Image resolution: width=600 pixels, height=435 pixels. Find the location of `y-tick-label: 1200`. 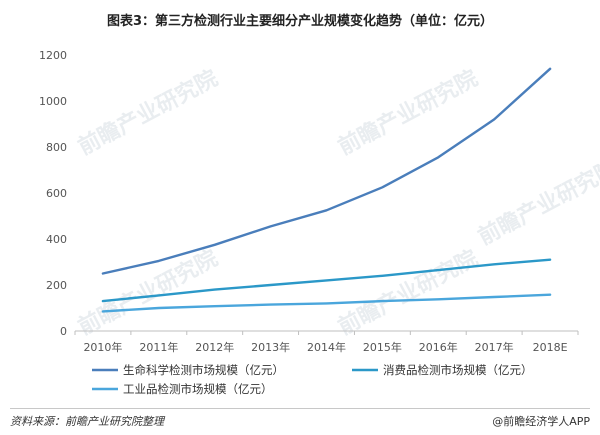

y-tick-label: 1200 is located at coordinates (53, 55).